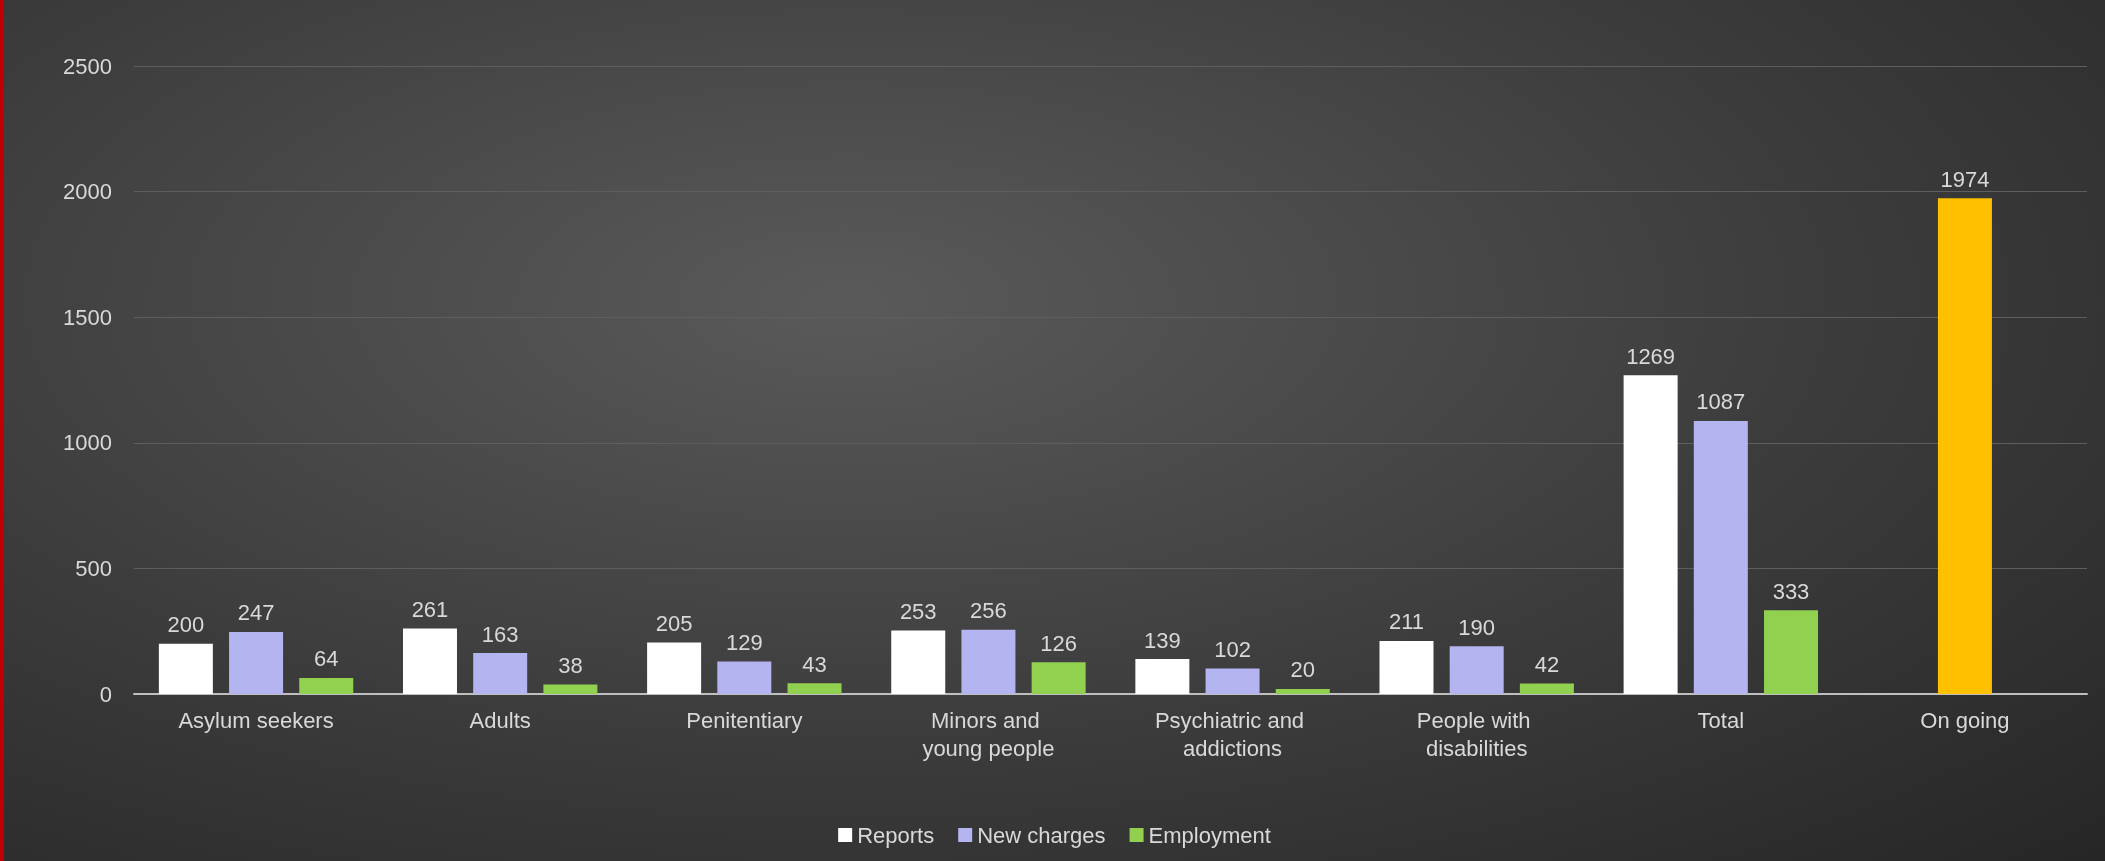  I want to click on data-label: 42, so click(1547, 664).